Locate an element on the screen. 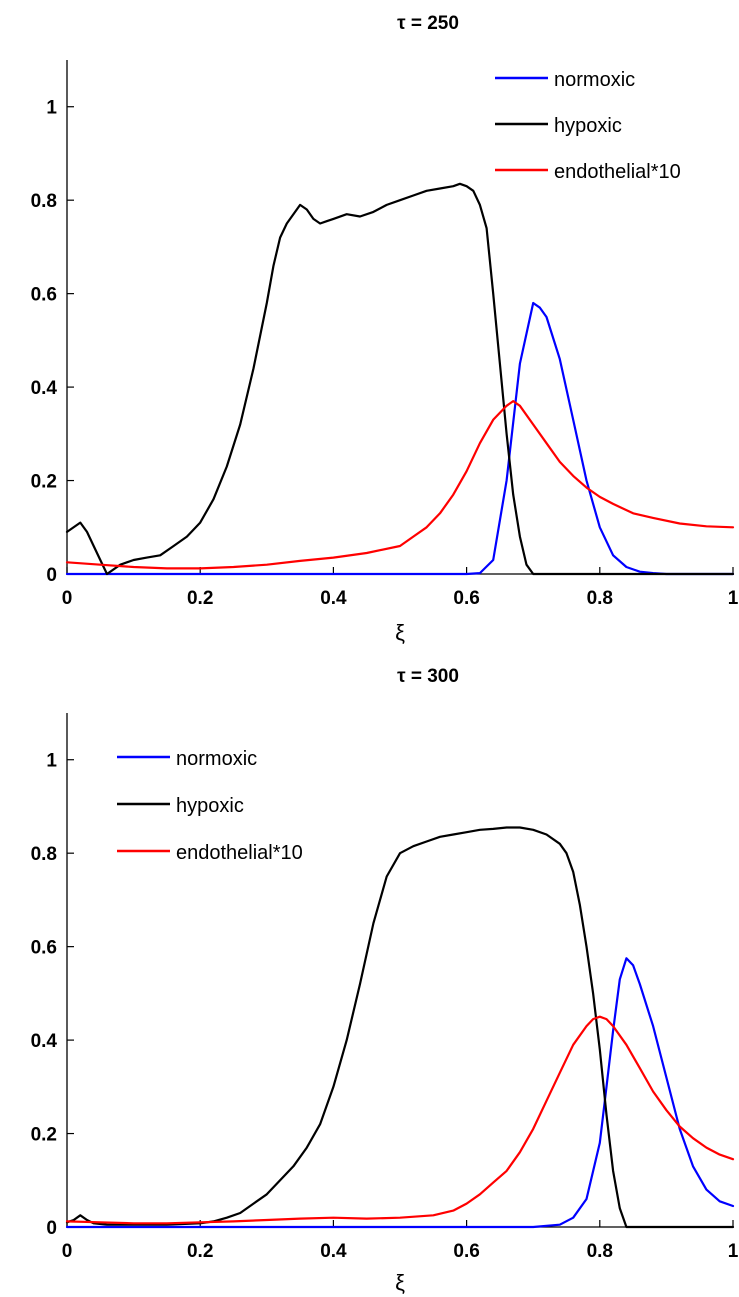  chart-title: τ = 250 is located at coordinates (428, 23).